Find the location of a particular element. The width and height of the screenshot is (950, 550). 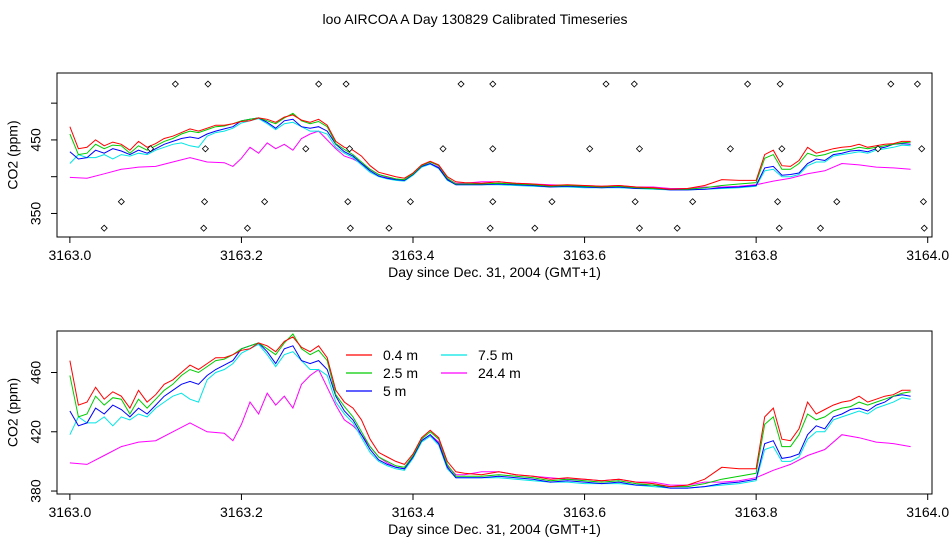

series-line-75m is located at coordinates (490, 154).